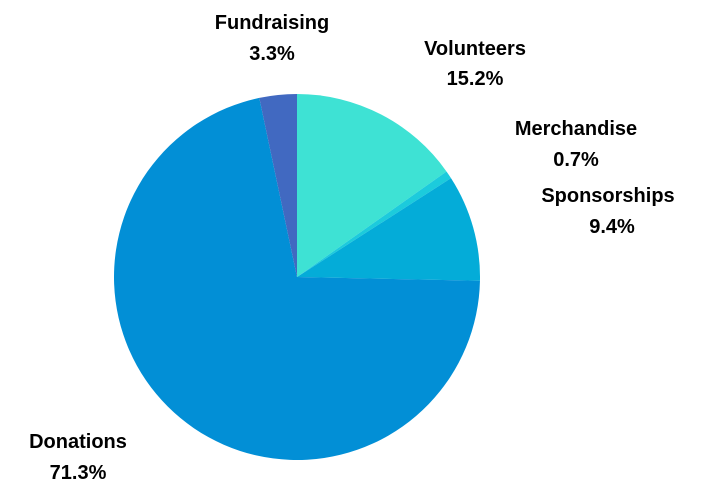 The width and height of the screenshot is (721, 495). I want to click on slice-percent-volunteers: 15.2%, so click(475, 79).